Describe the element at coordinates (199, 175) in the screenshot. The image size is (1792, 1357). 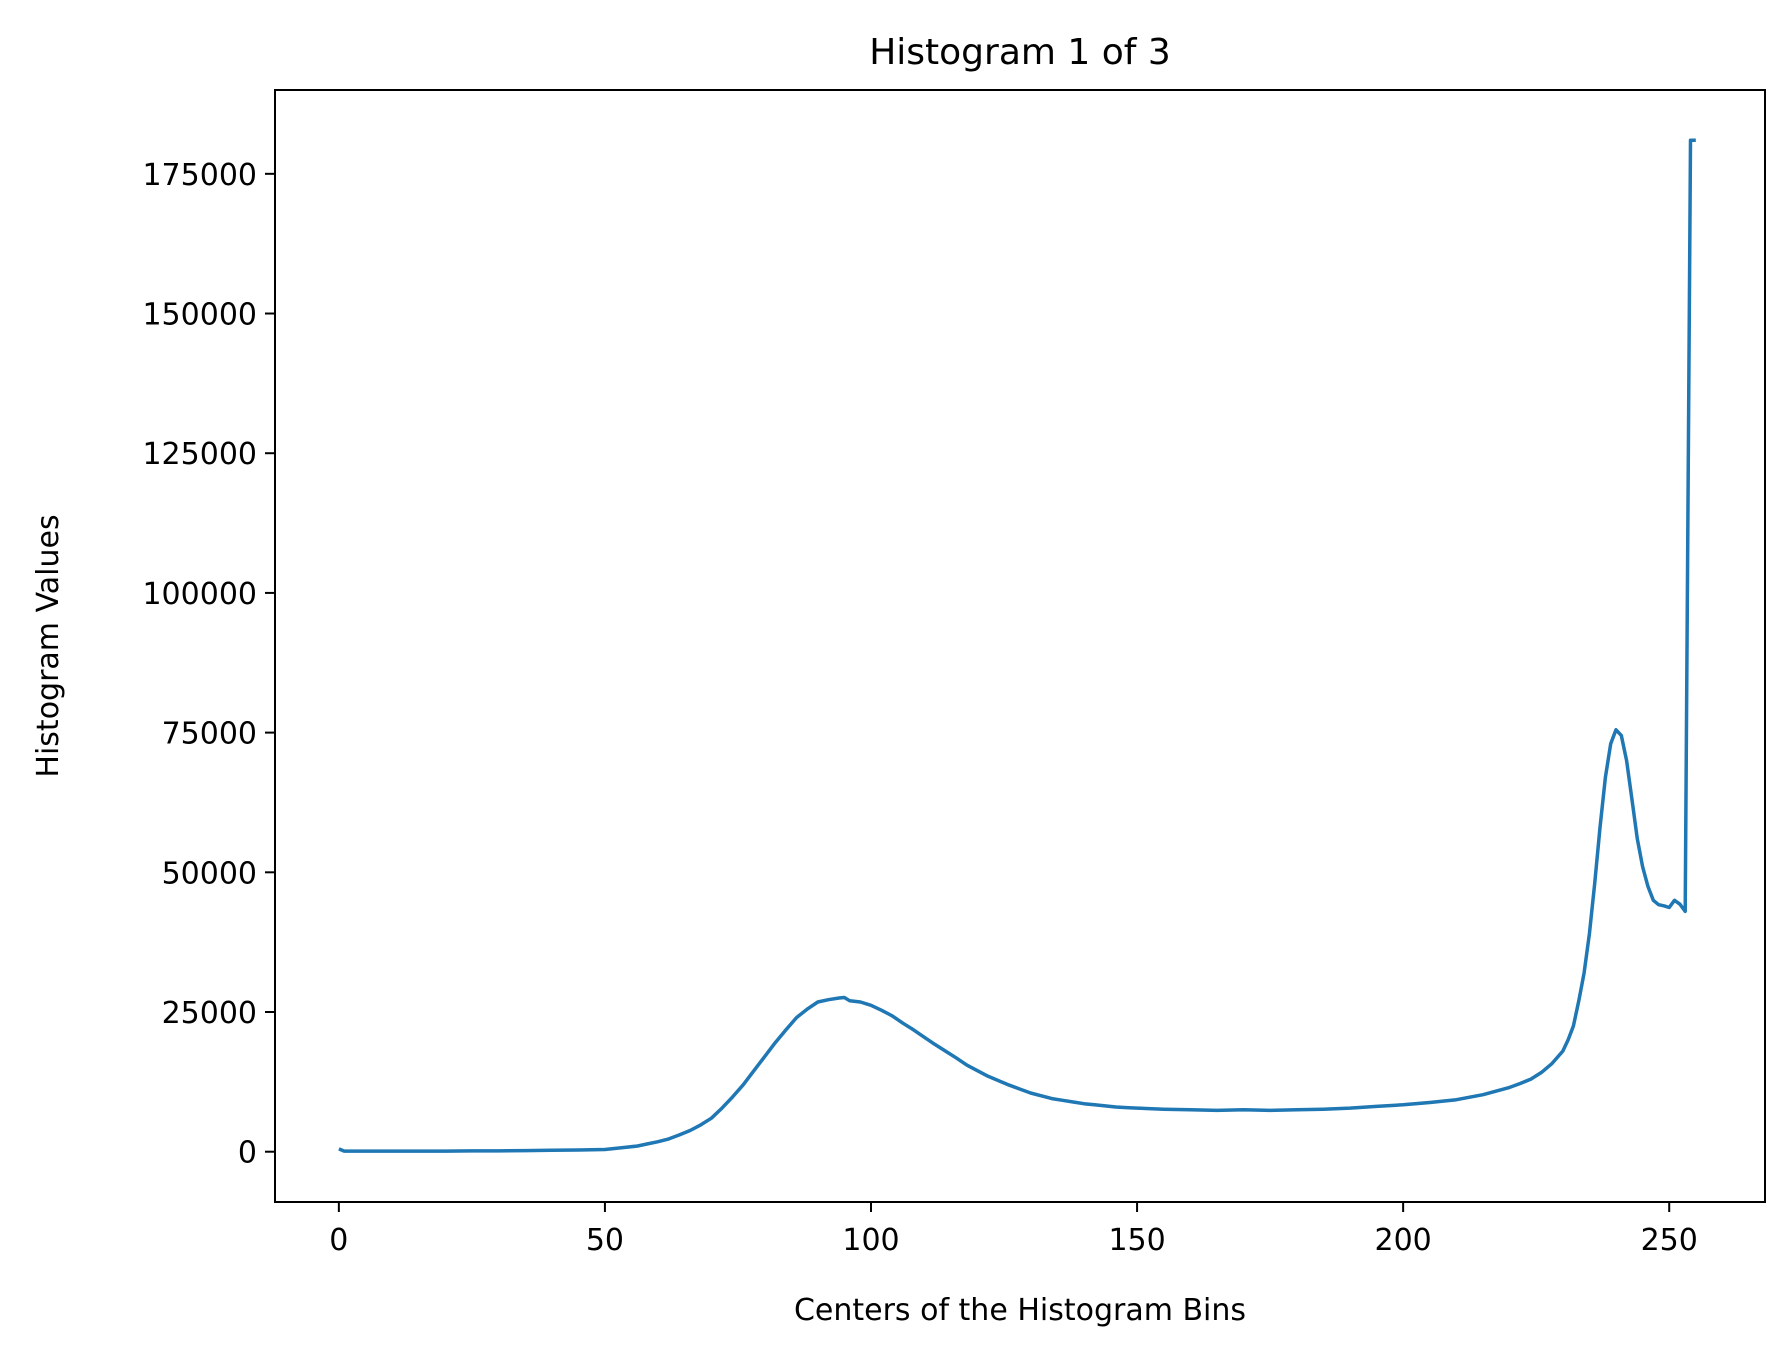
I see `y-tick-label: 175000` at that location.